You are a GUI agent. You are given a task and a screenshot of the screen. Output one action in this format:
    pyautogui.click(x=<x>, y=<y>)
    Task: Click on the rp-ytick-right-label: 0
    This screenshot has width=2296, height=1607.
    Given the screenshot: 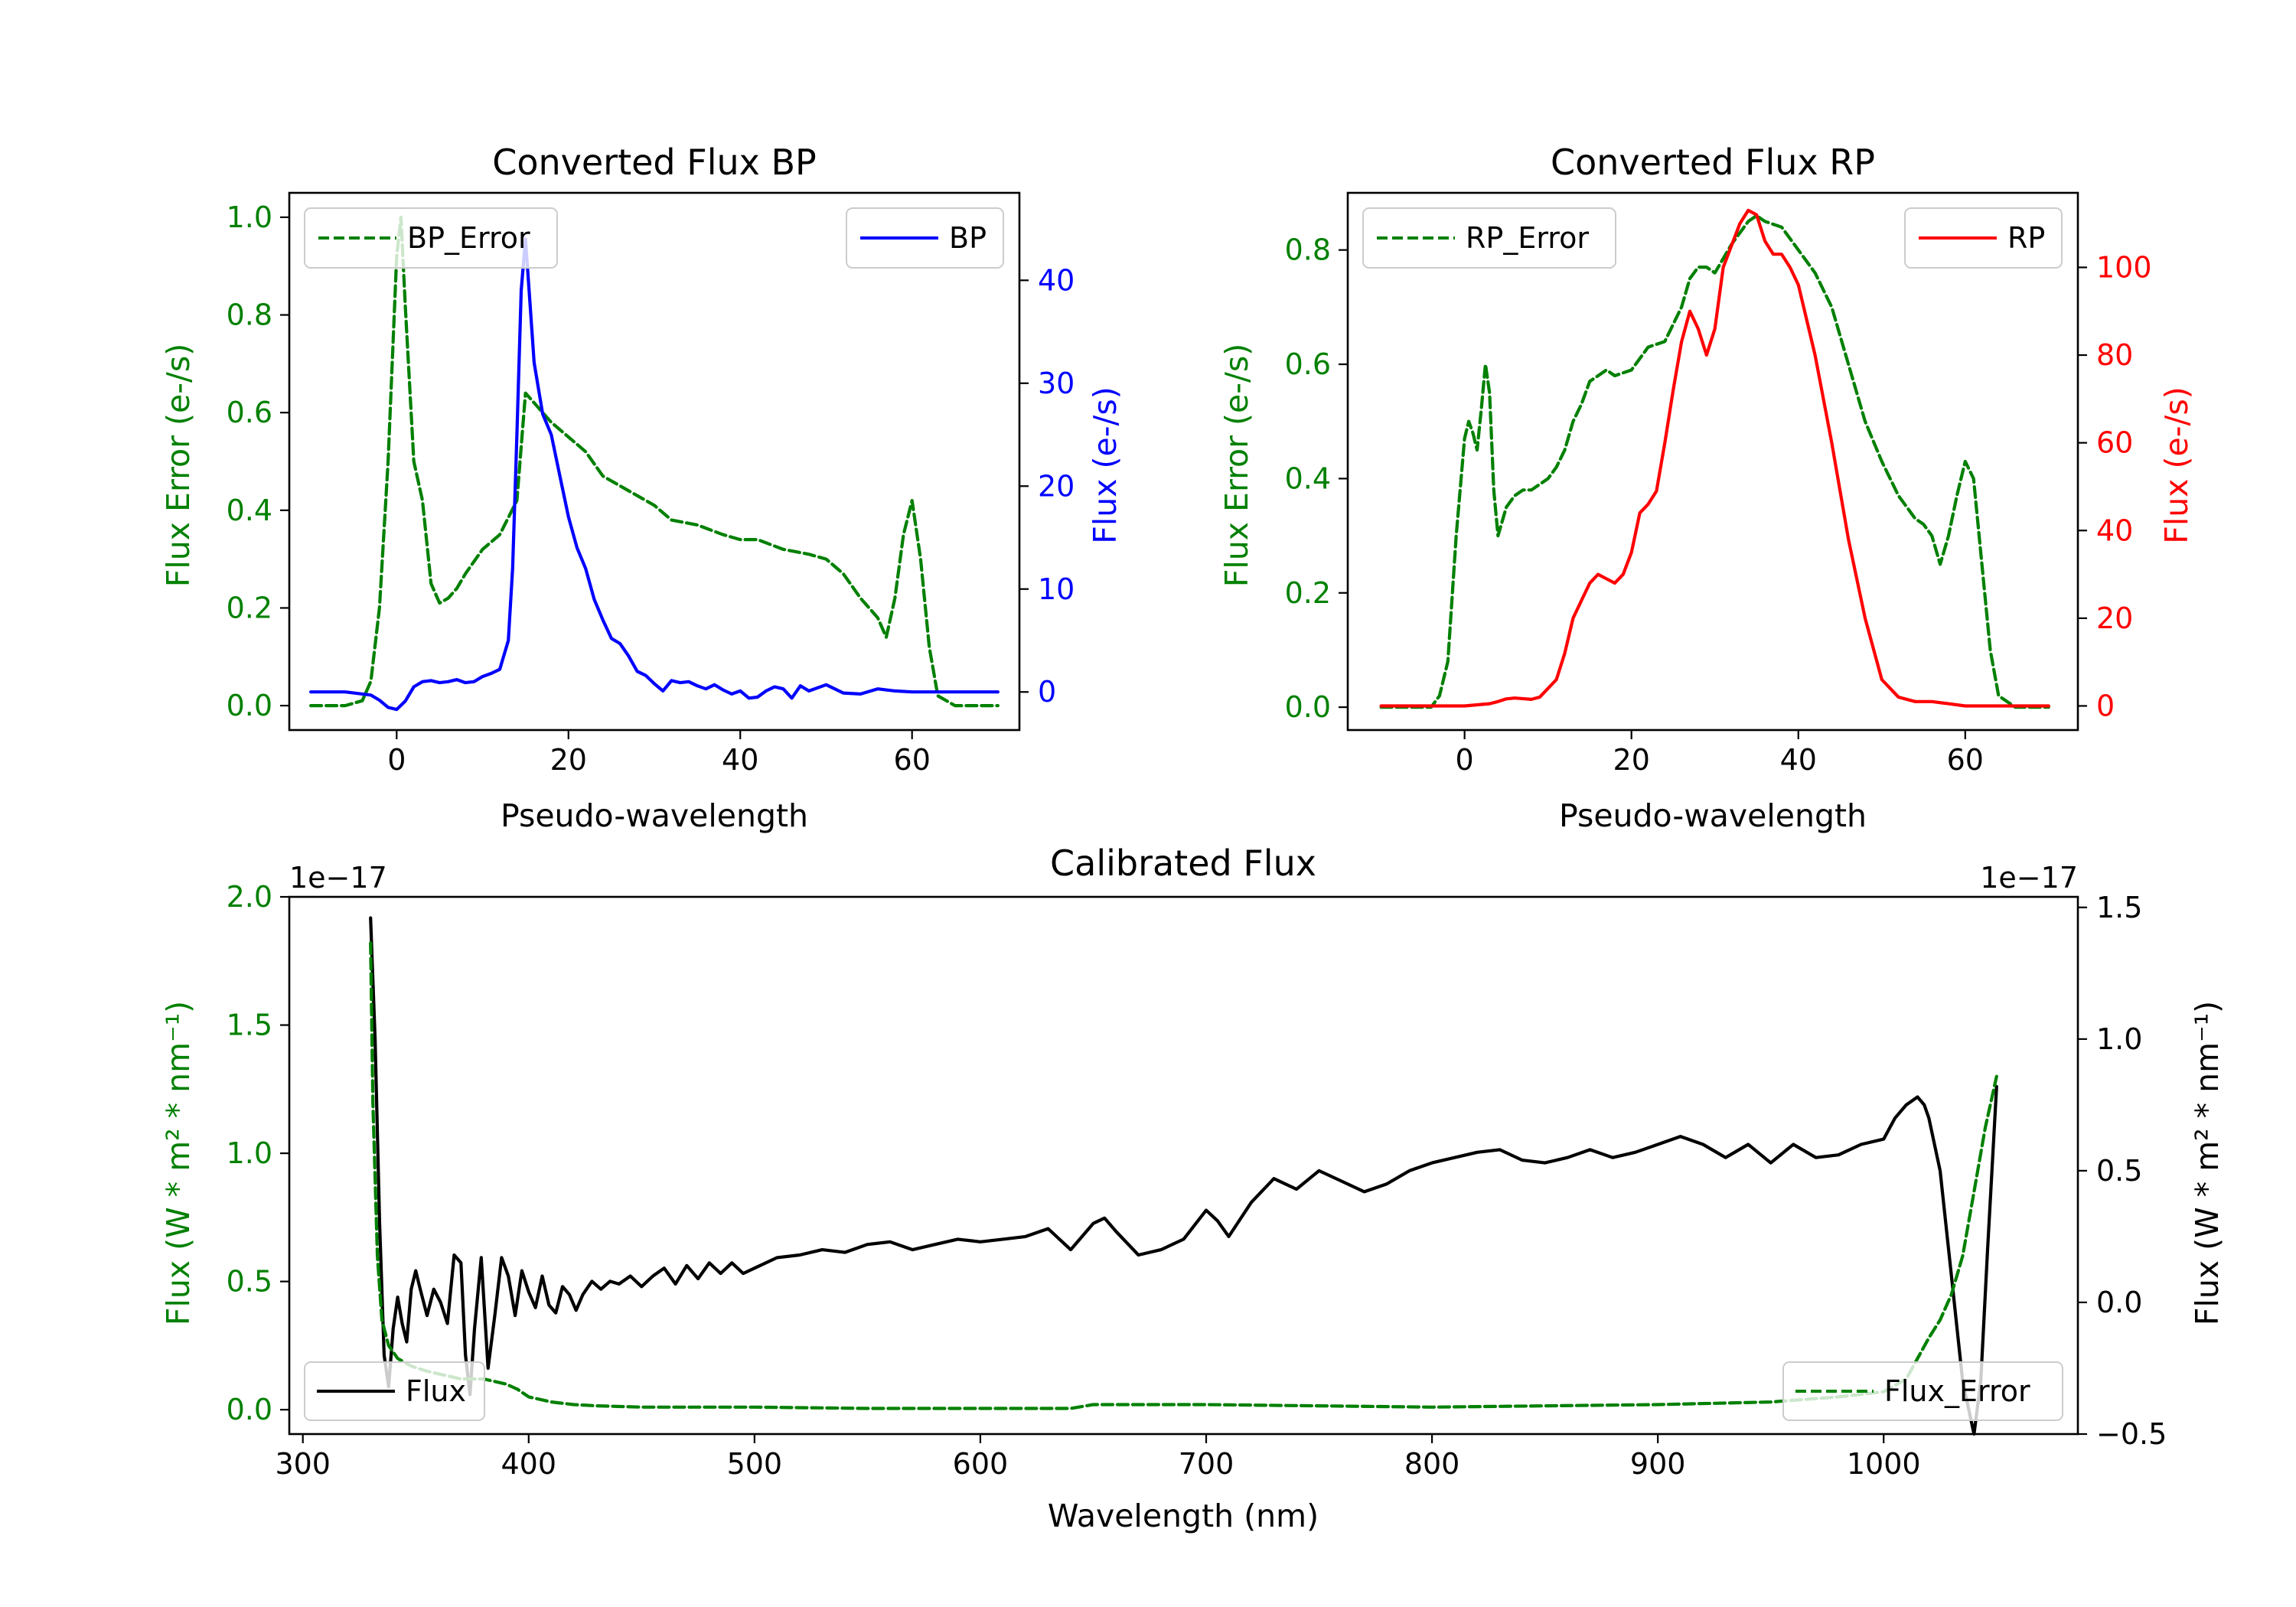 What is the action you would take?
    pyautogui.click(x=2105, y=705)
    